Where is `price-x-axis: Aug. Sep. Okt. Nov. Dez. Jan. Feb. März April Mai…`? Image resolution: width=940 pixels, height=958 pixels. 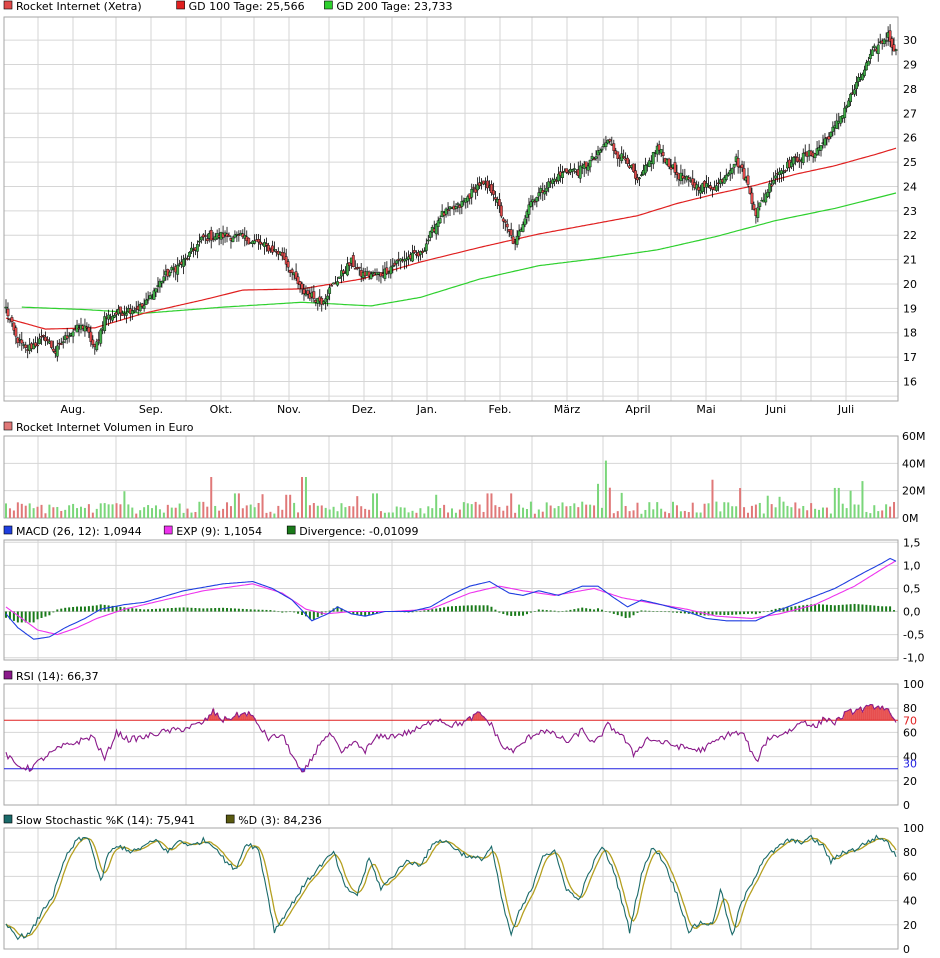
price-x-axis: Aug. Sep. Okt. Nov. Dez. Jan. Feb. März April Mai… is located at coordinates (458, 409).